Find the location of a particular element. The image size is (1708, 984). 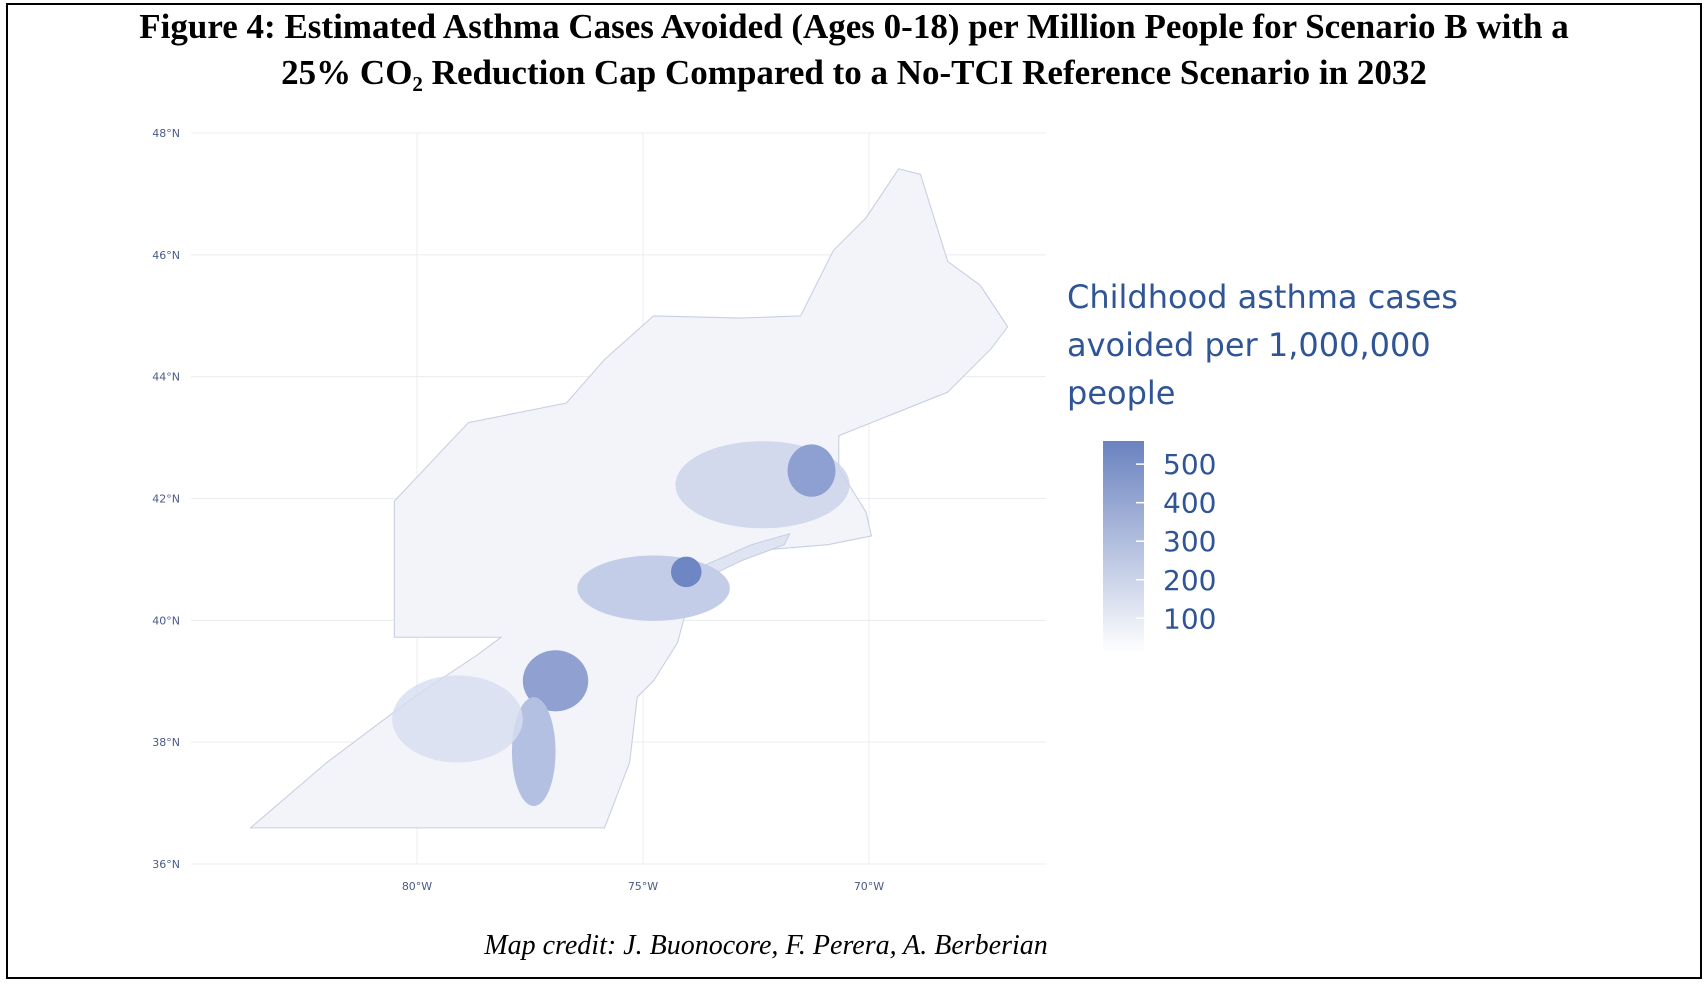

lat-label: 36°N is located at coordinates (166, 864).